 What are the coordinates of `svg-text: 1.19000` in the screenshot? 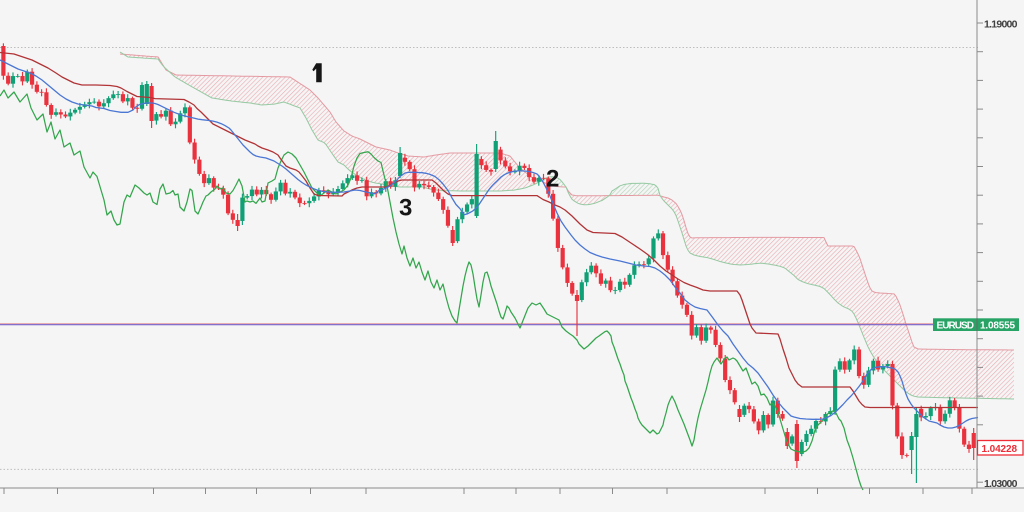 It's located at (1001, 25).